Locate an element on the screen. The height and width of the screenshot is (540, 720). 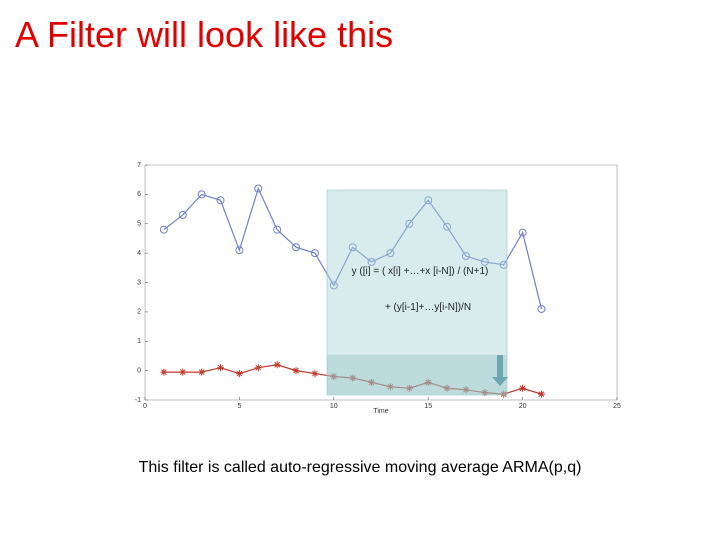
y-tick-label: 1 is located at coordinates (139, 341).